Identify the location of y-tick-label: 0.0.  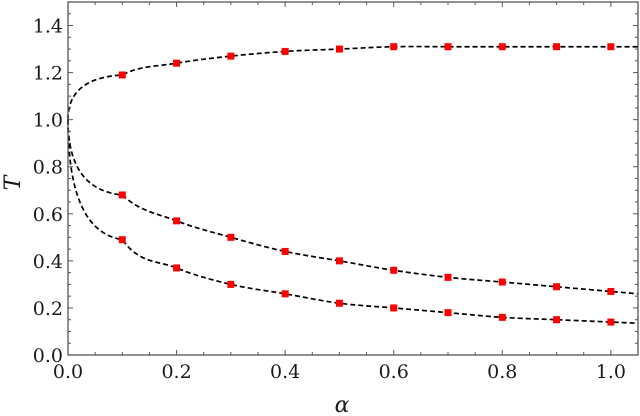
(48, 356).